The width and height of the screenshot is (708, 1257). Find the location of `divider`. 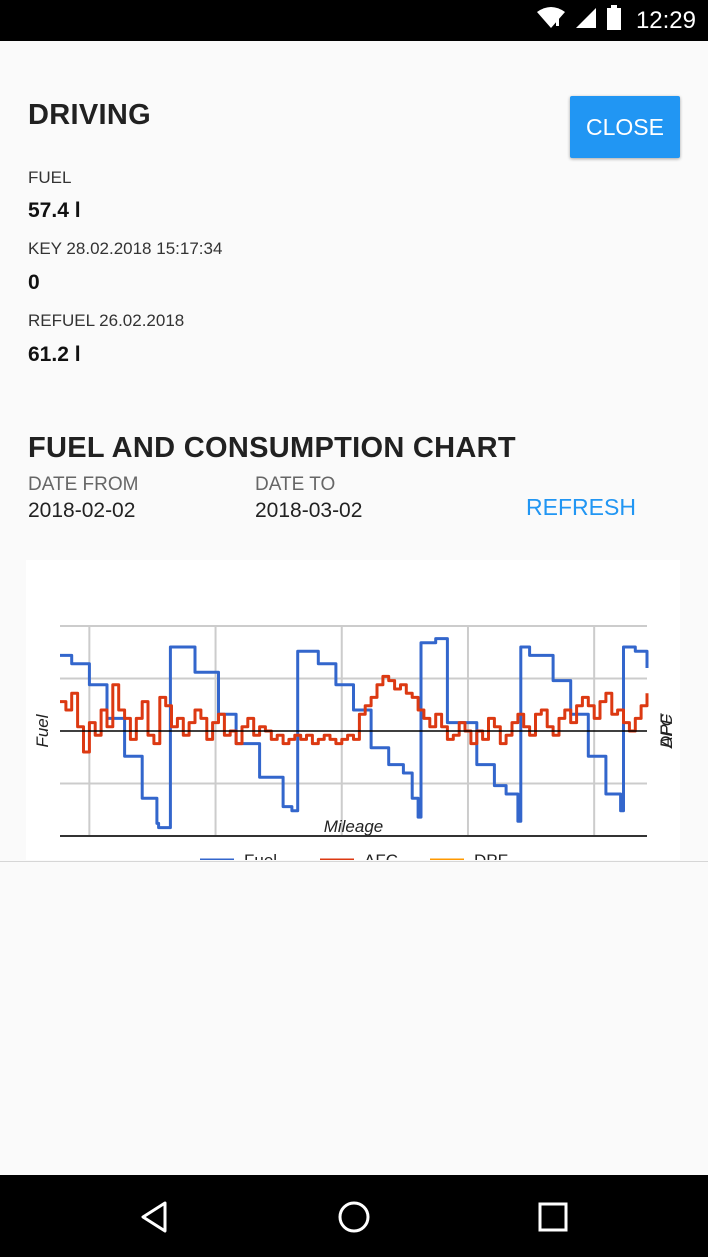

divider is located at coordinates (354, 861).